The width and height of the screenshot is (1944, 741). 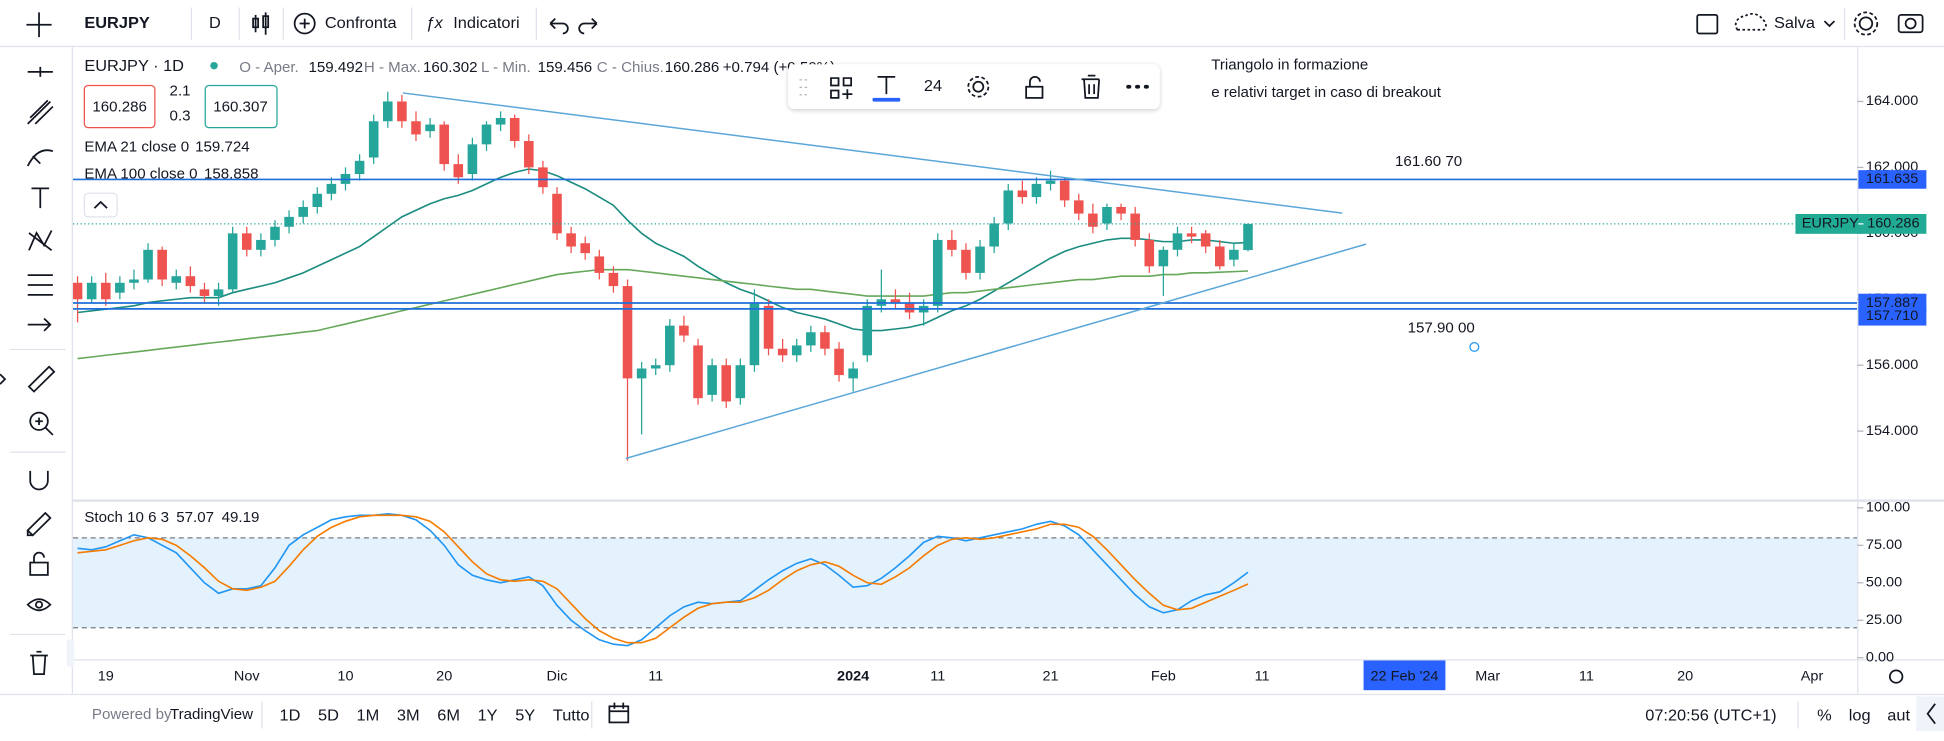 What do you see at coordinates (488, 716) in the screenshot?
I see `range-button: 1Y` at bounding box center [488, 716].